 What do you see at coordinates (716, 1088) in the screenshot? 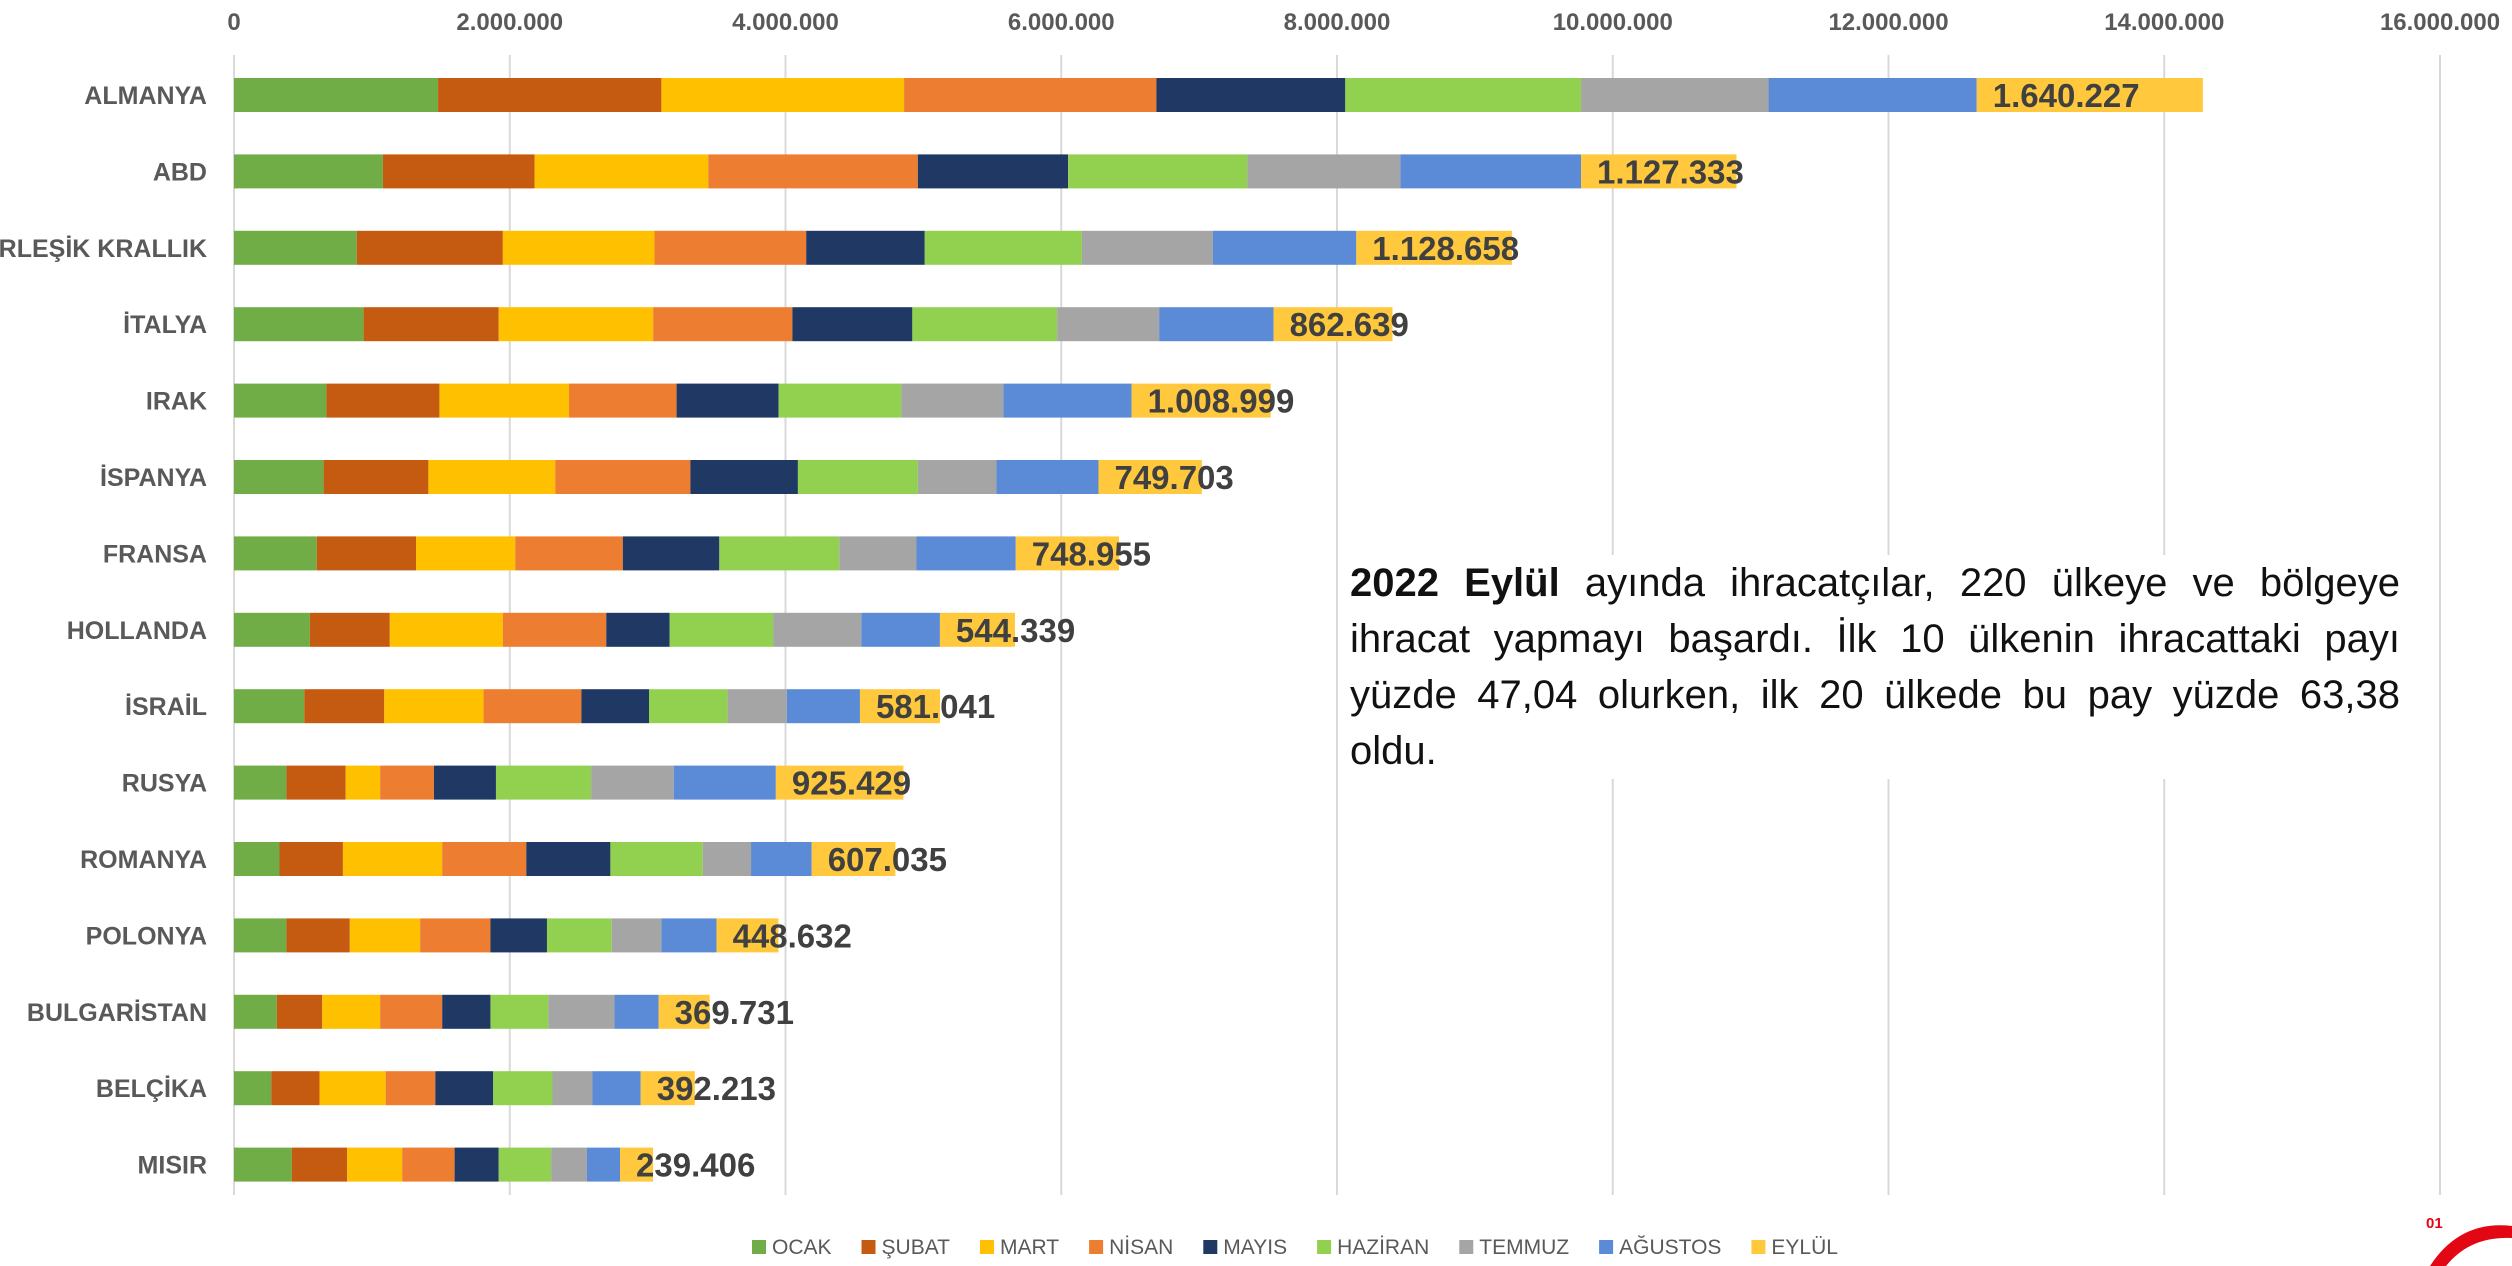
I see `data-label: 392.213` at bounding box center [716, 1088].